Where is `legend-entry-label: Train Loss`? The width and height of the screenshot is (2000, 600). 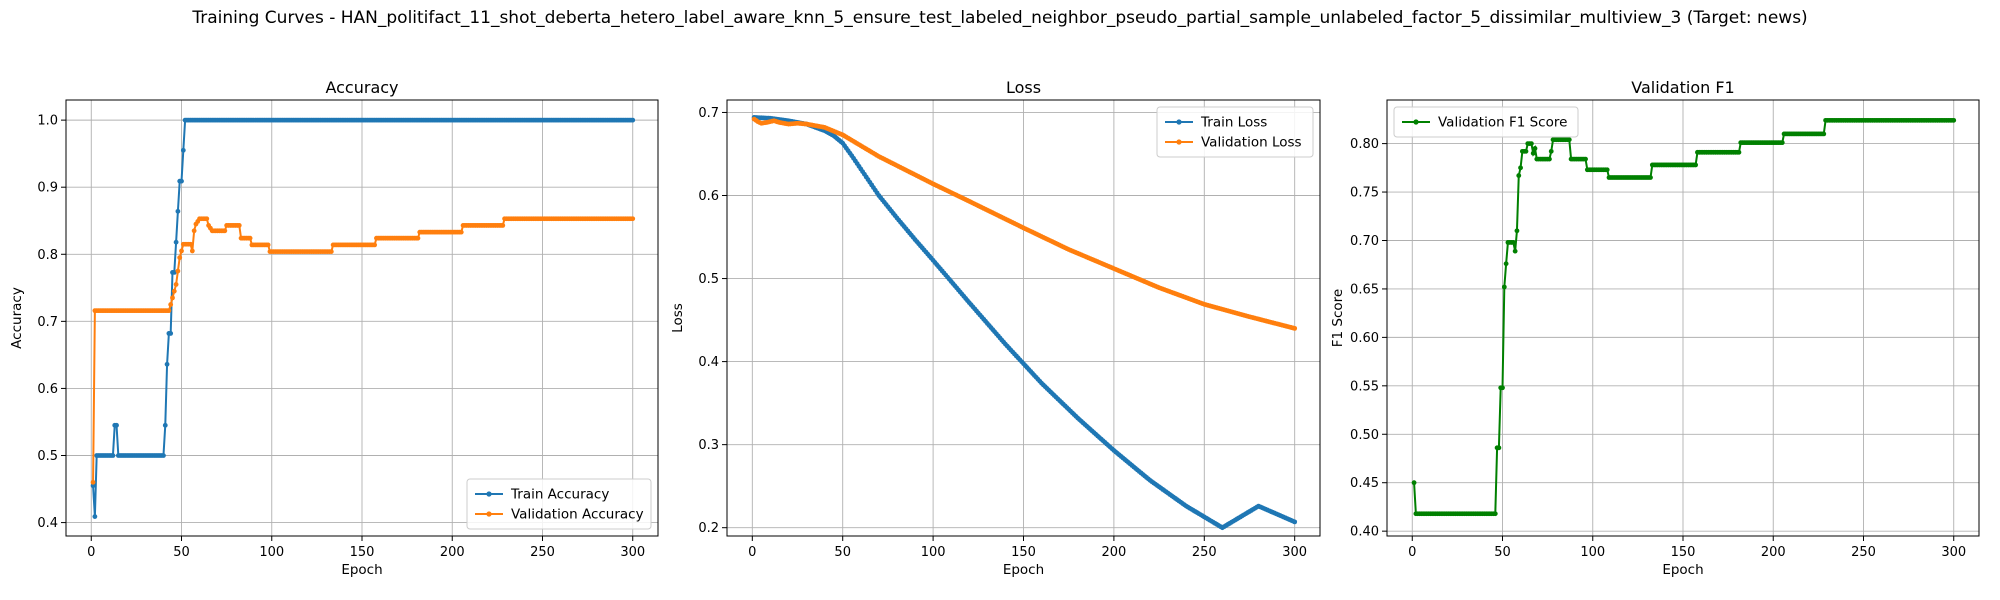 legend-entry-label: Train Loss is located at coordinates (1233, 123).